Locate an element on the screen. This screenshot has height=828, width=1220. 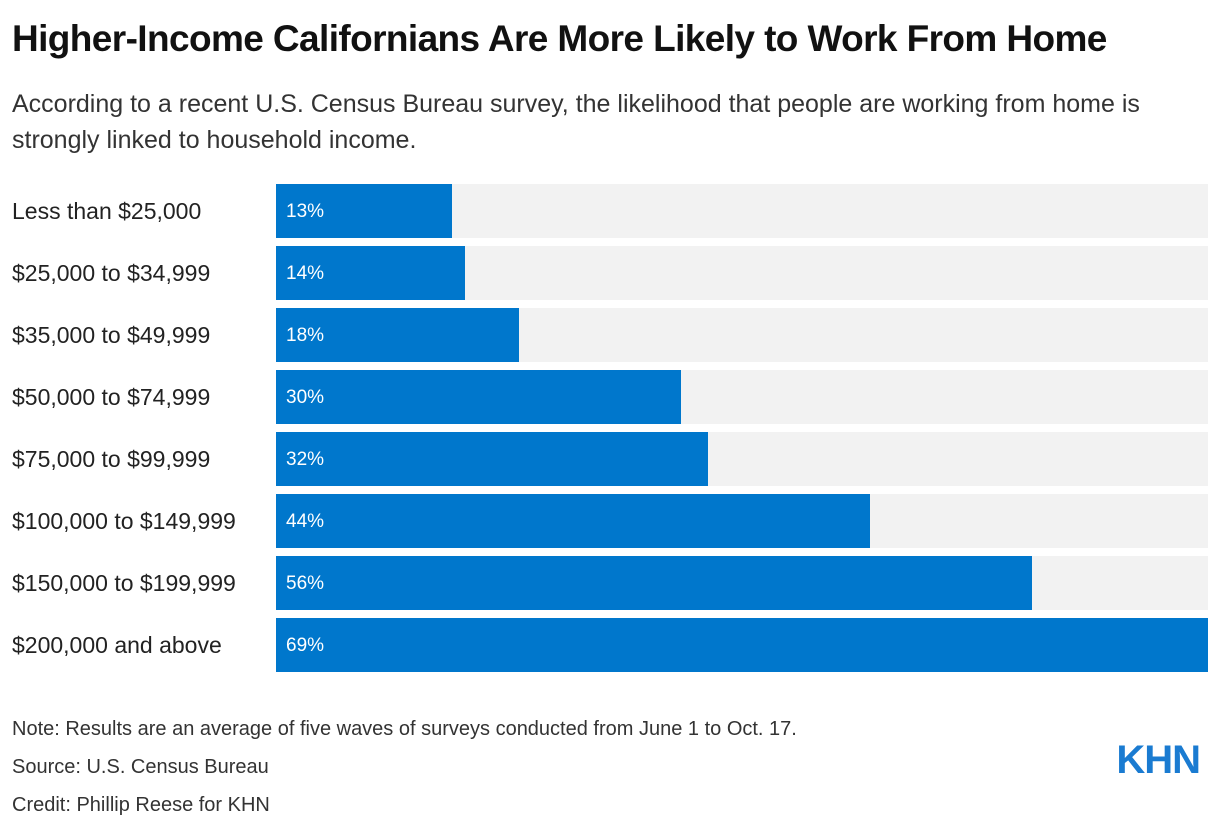
category-label: $25,000 to $34,999 is located at coordinates (111, 273).